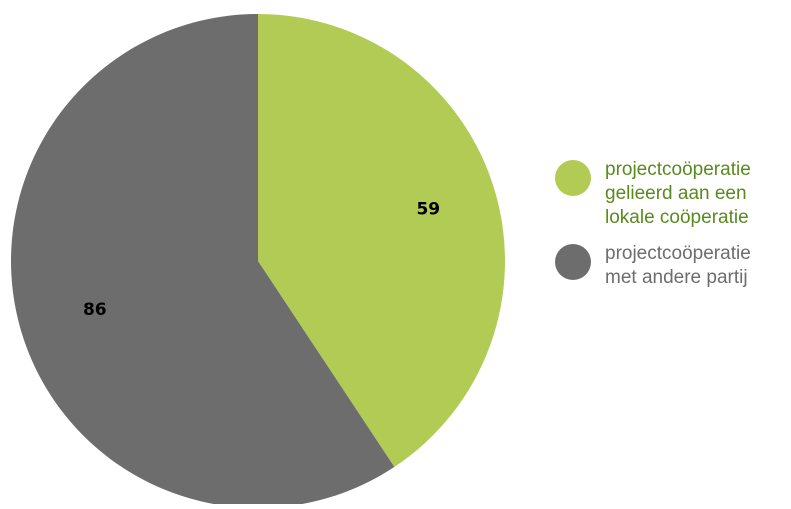  Describe the element at coordinates (95, 310) in the screenshot. I see `pie-value-label-2: 86` at that location.